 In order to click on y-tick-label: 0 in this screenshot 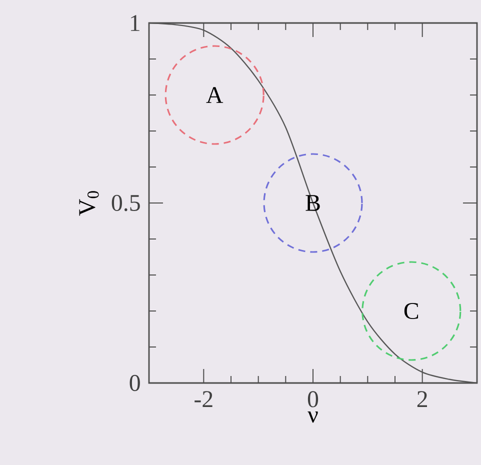, I will do `click(135, 383)`.